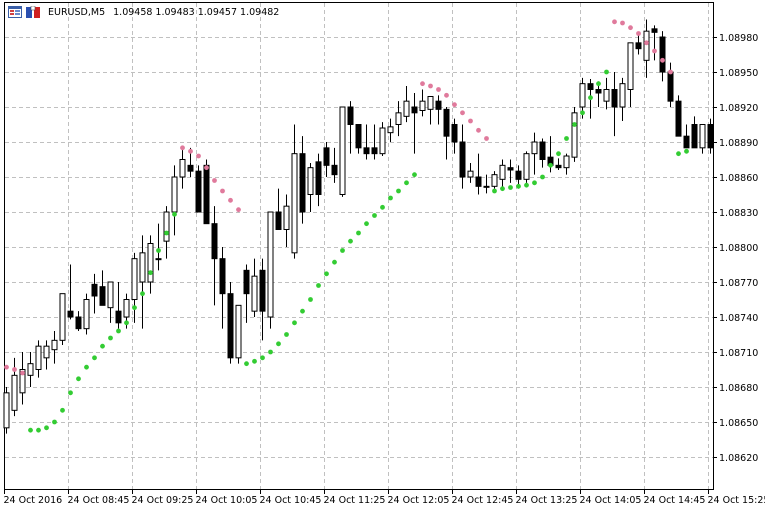 The height and width of the screenshot is (507, 765). What do you see at coordinates (99, 500) in the screenshot?
I see `x-axis-label: 24 Oct 08:45` at bounding box center [99, 500].